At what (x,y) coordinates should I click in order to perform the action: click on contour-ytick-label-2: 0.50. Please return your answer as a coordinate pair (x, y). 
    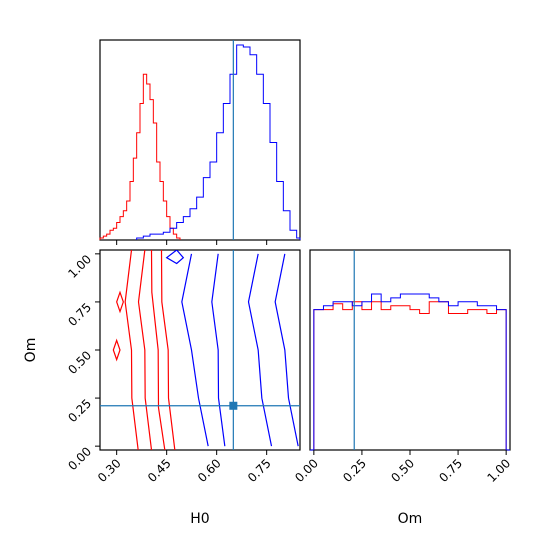
    Looking at the image, I should click on (79, 362).